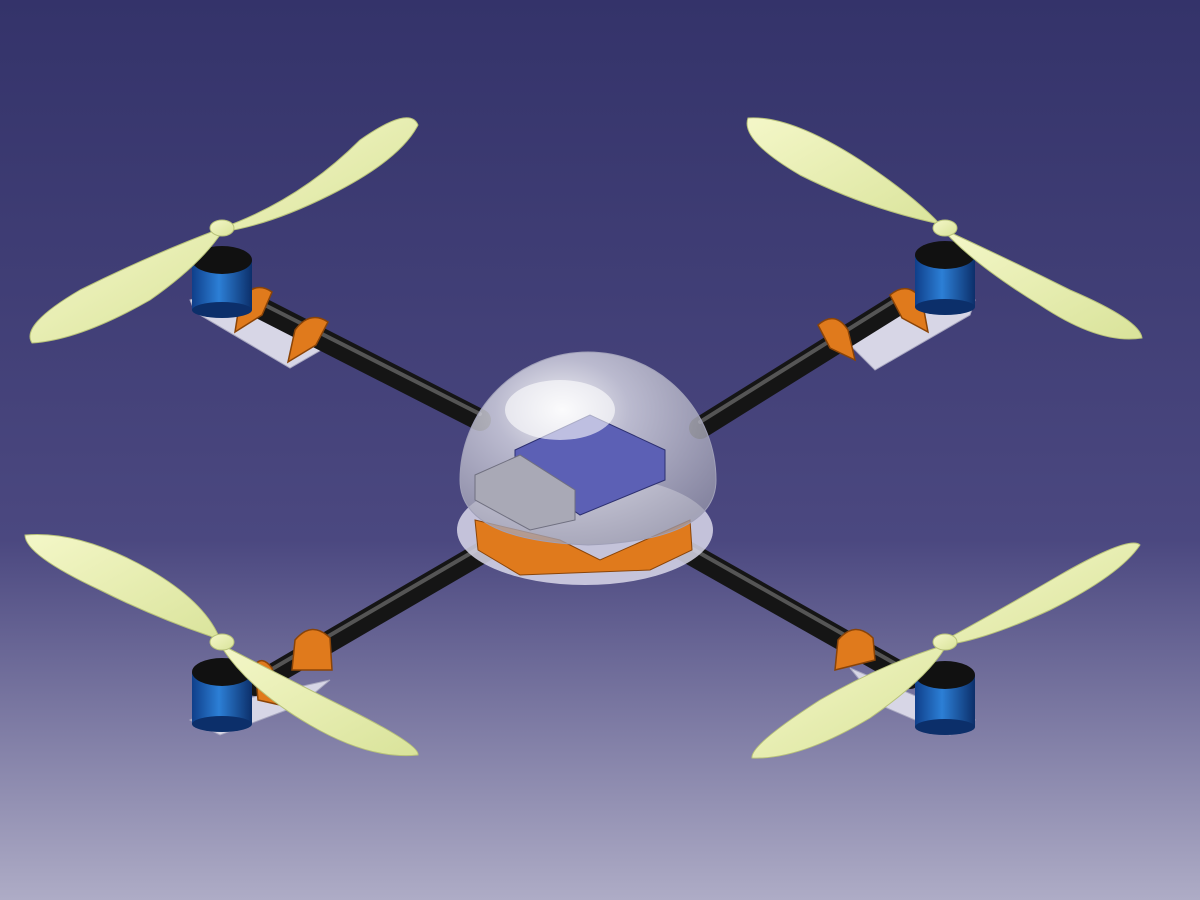 This screenshot has height=900, width=1200. Describe the element at coordinates (560, 410) in the screenshot. I see `dome-highlight` at that location.